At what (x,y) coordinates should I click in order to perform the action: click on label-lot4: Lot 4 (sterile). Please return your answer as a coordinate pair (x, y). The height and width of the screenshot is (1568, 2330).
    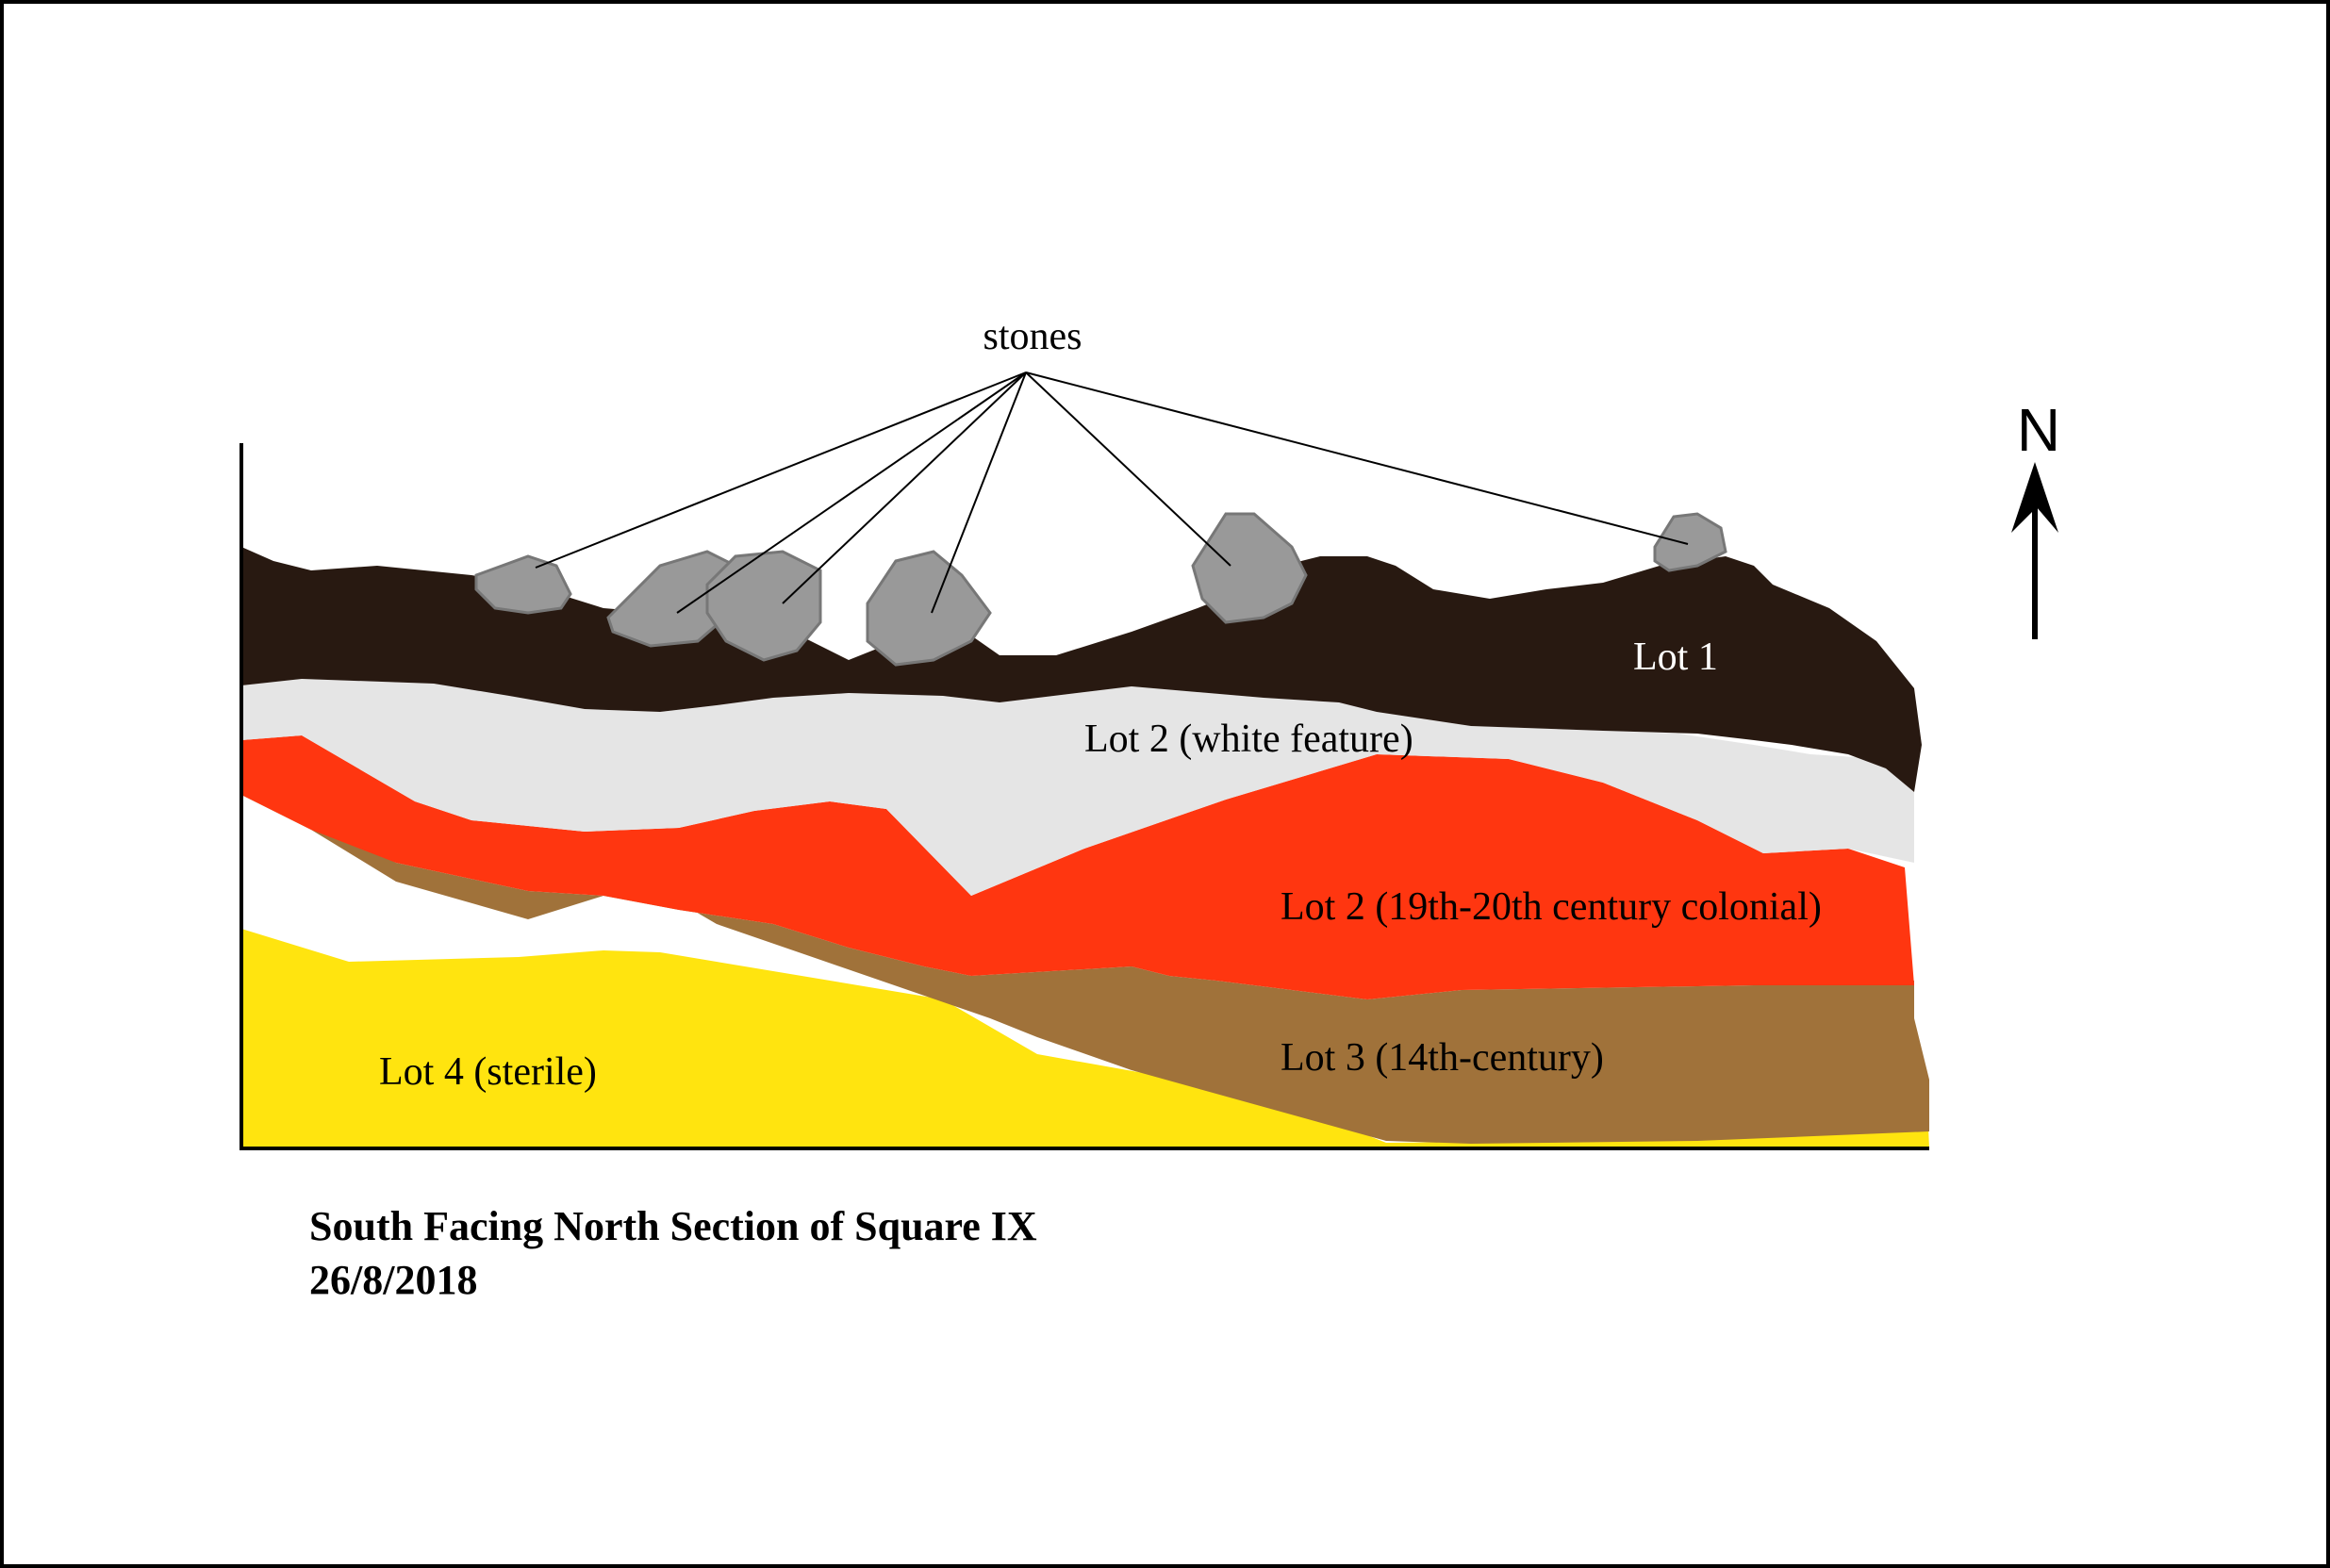
    Looking at the image, I should click on (488, 1072).